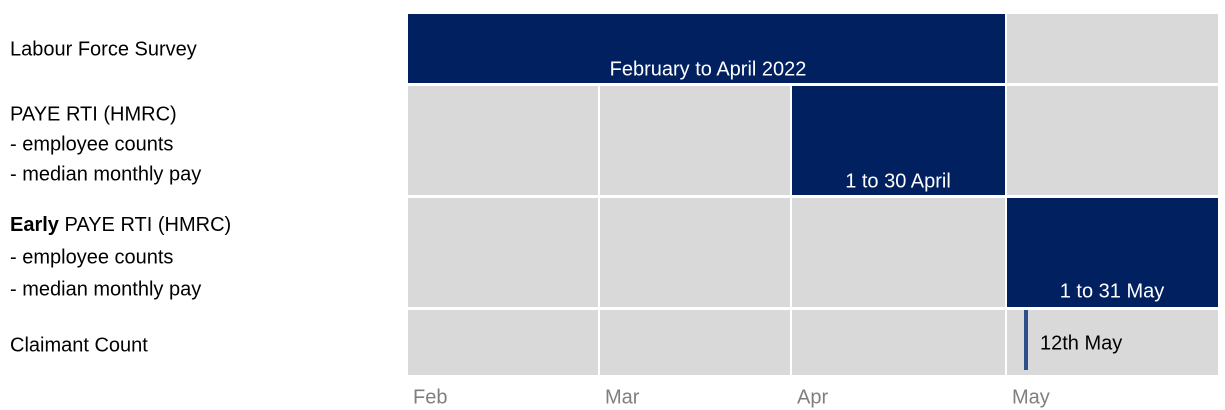  Describe the element at coordinates (79, 345) in the screenshot. I see `row-label: Claimant Count` at that location.